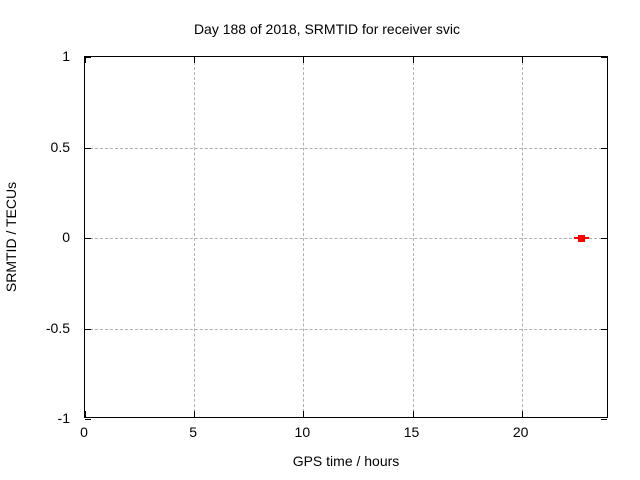  I want to click on y-tick-label: -1, so click(63, 418).